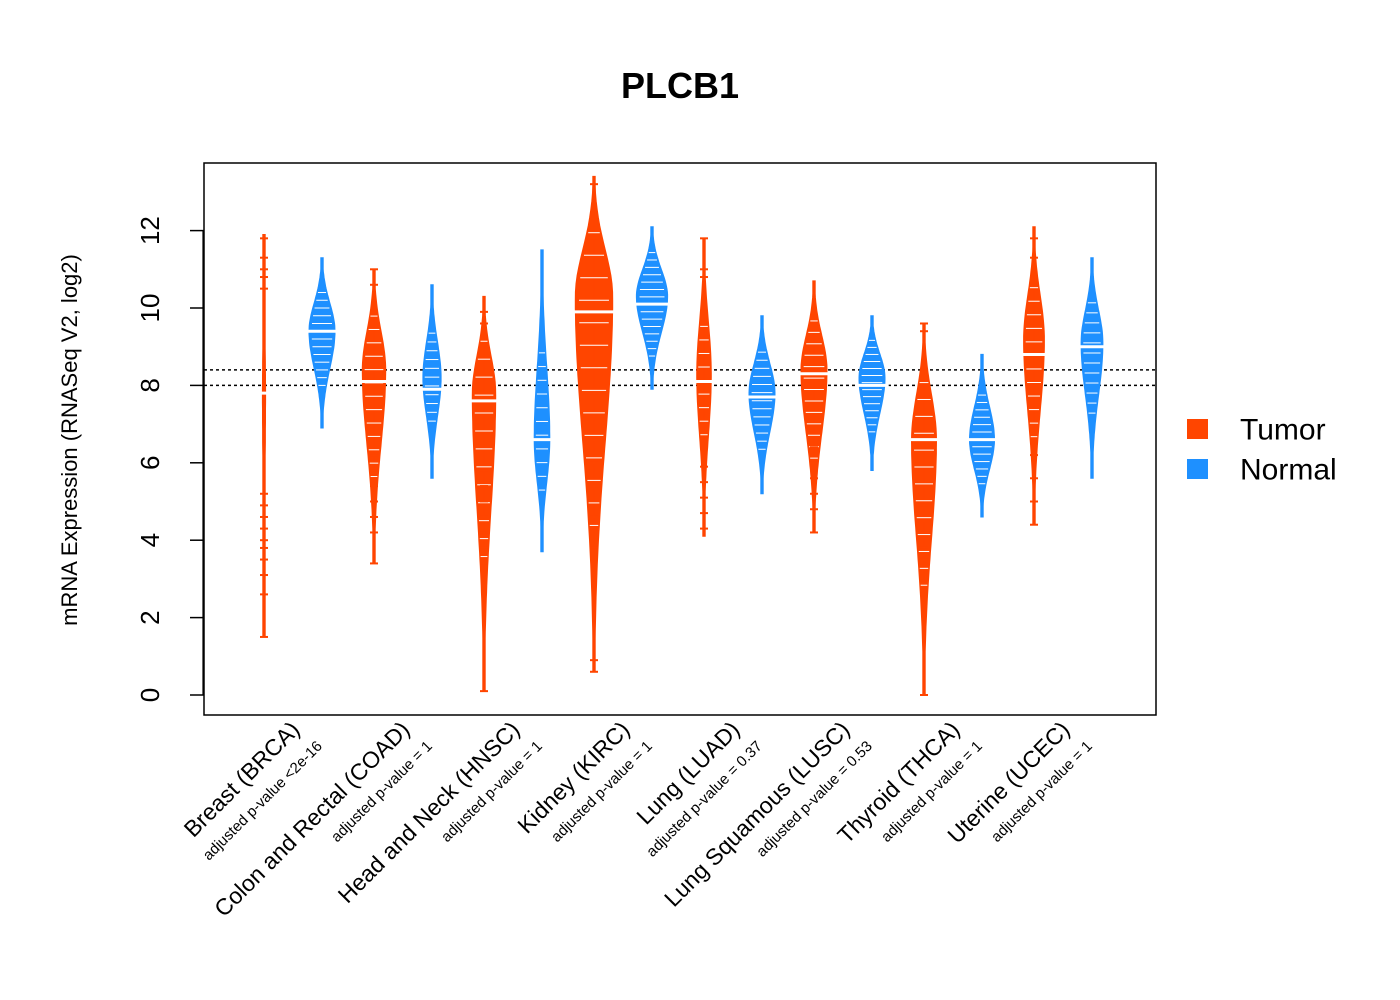 The height and width of the screenshot is (1000, 1400). I want to click on legend-swatch-tumor, so click(1197, 429).